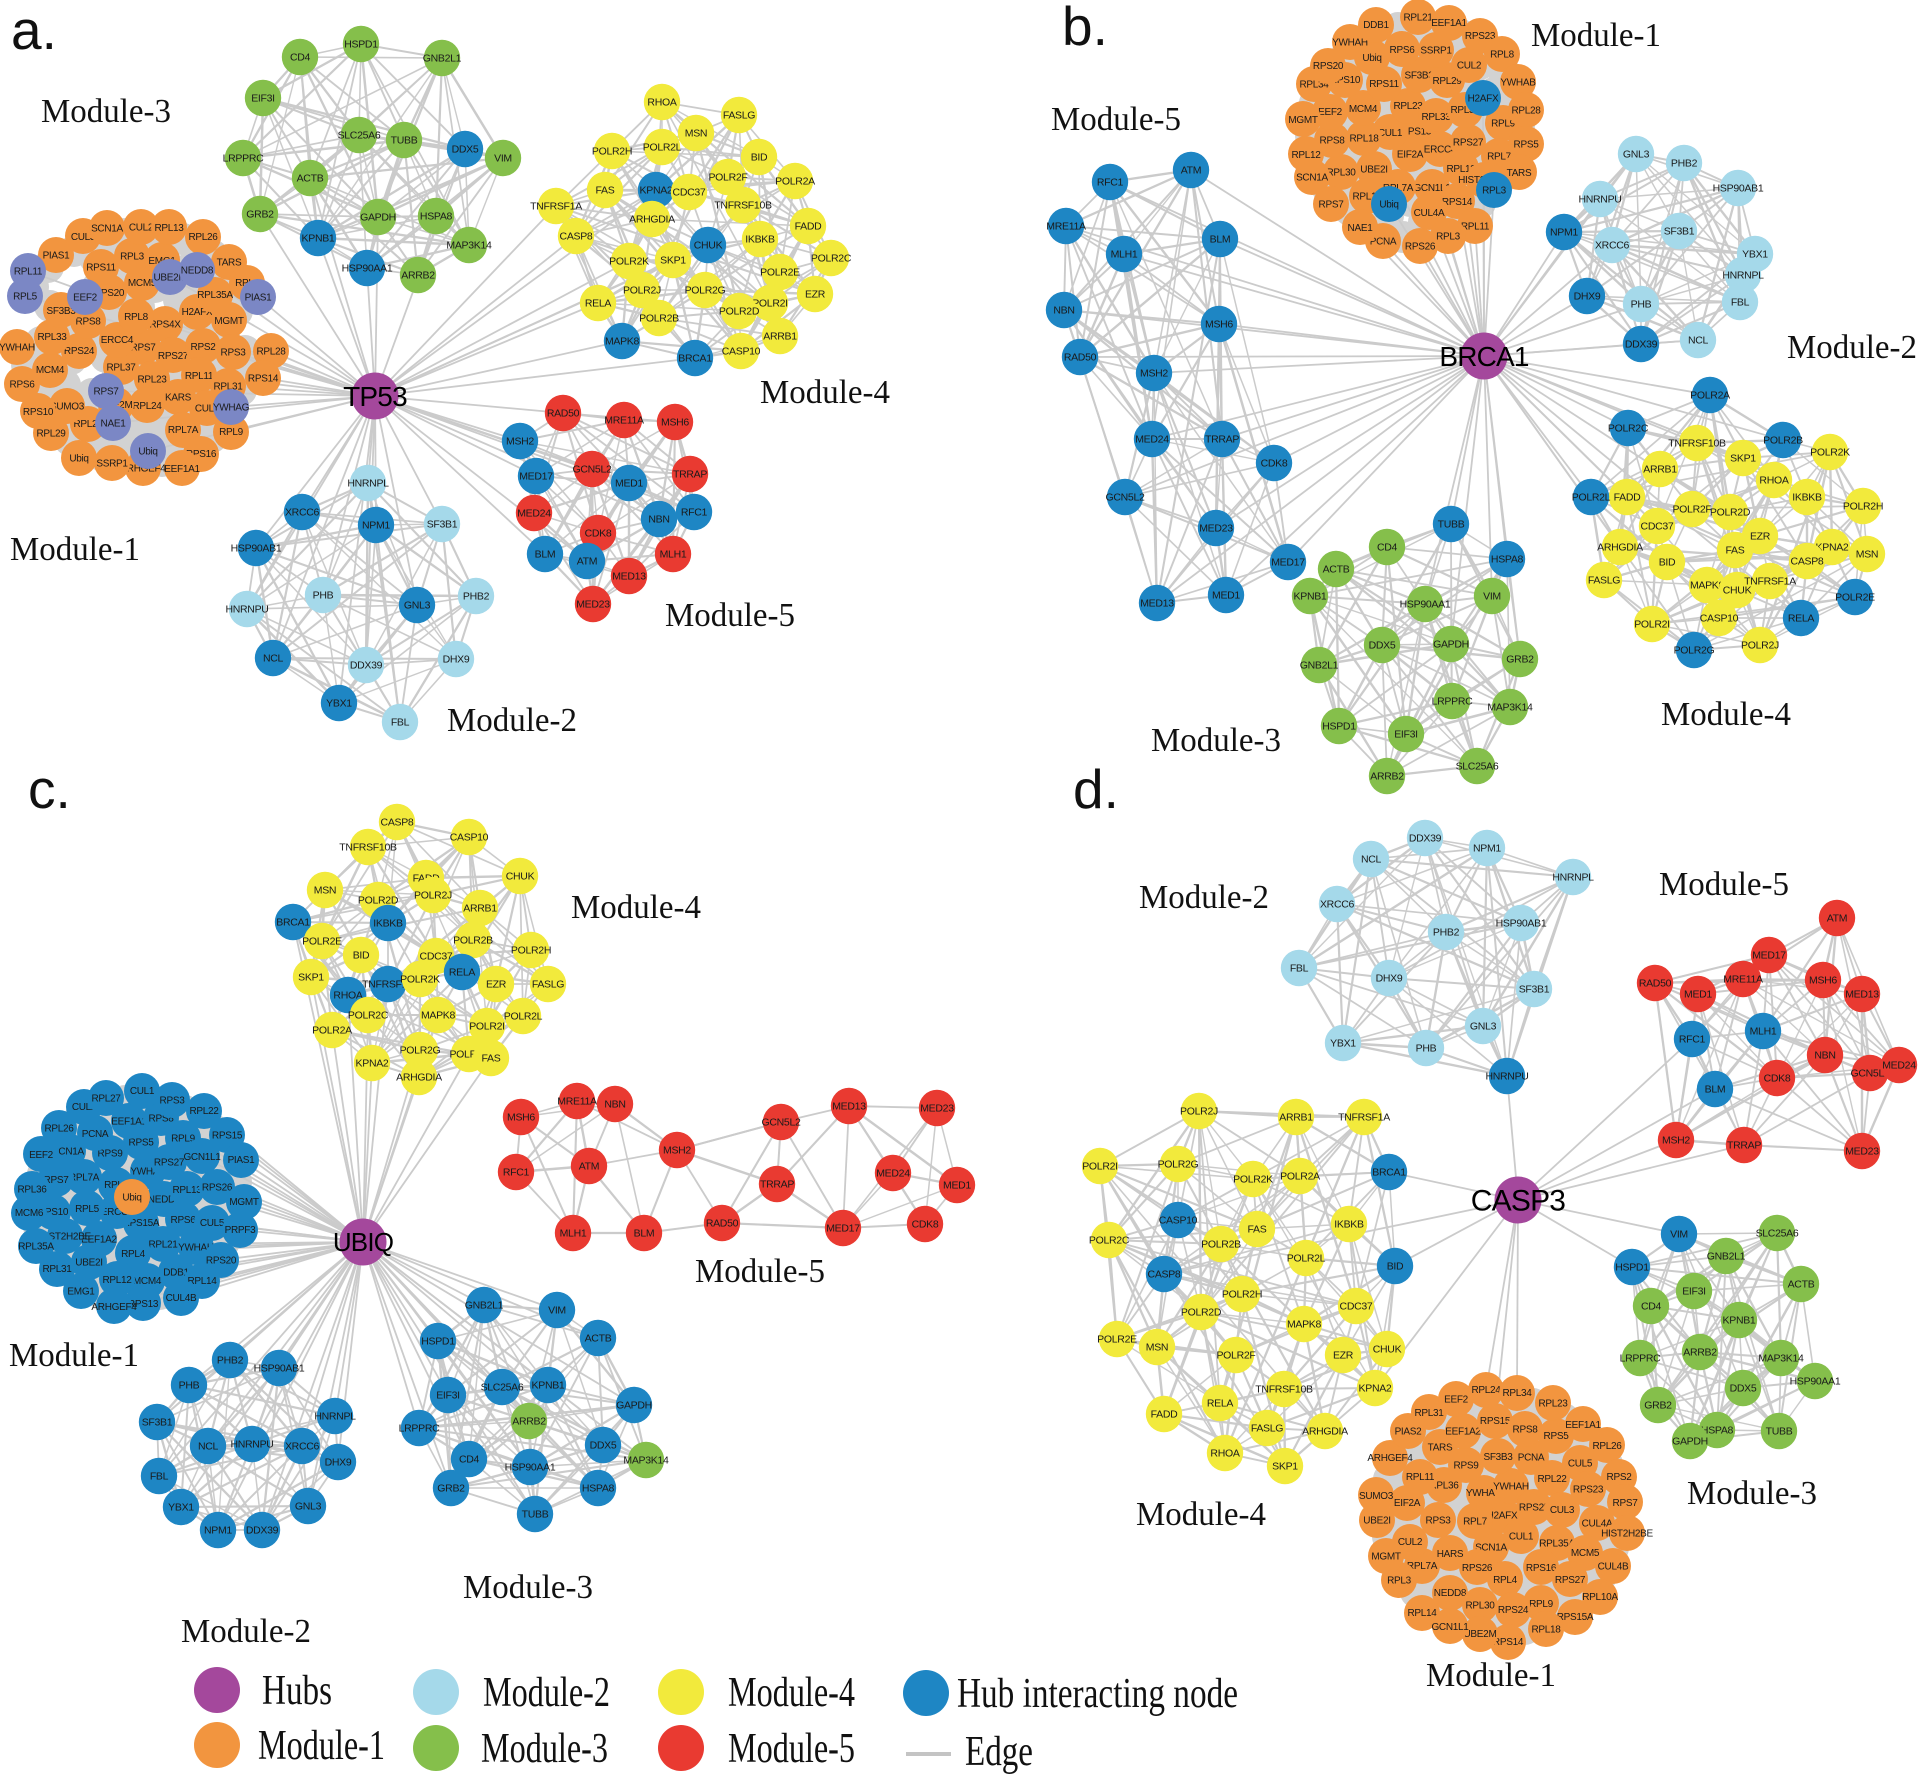 The width and height of the screenshot is (1923, 1775). I want to click on svg-text: TARS, so click(1519, 173).